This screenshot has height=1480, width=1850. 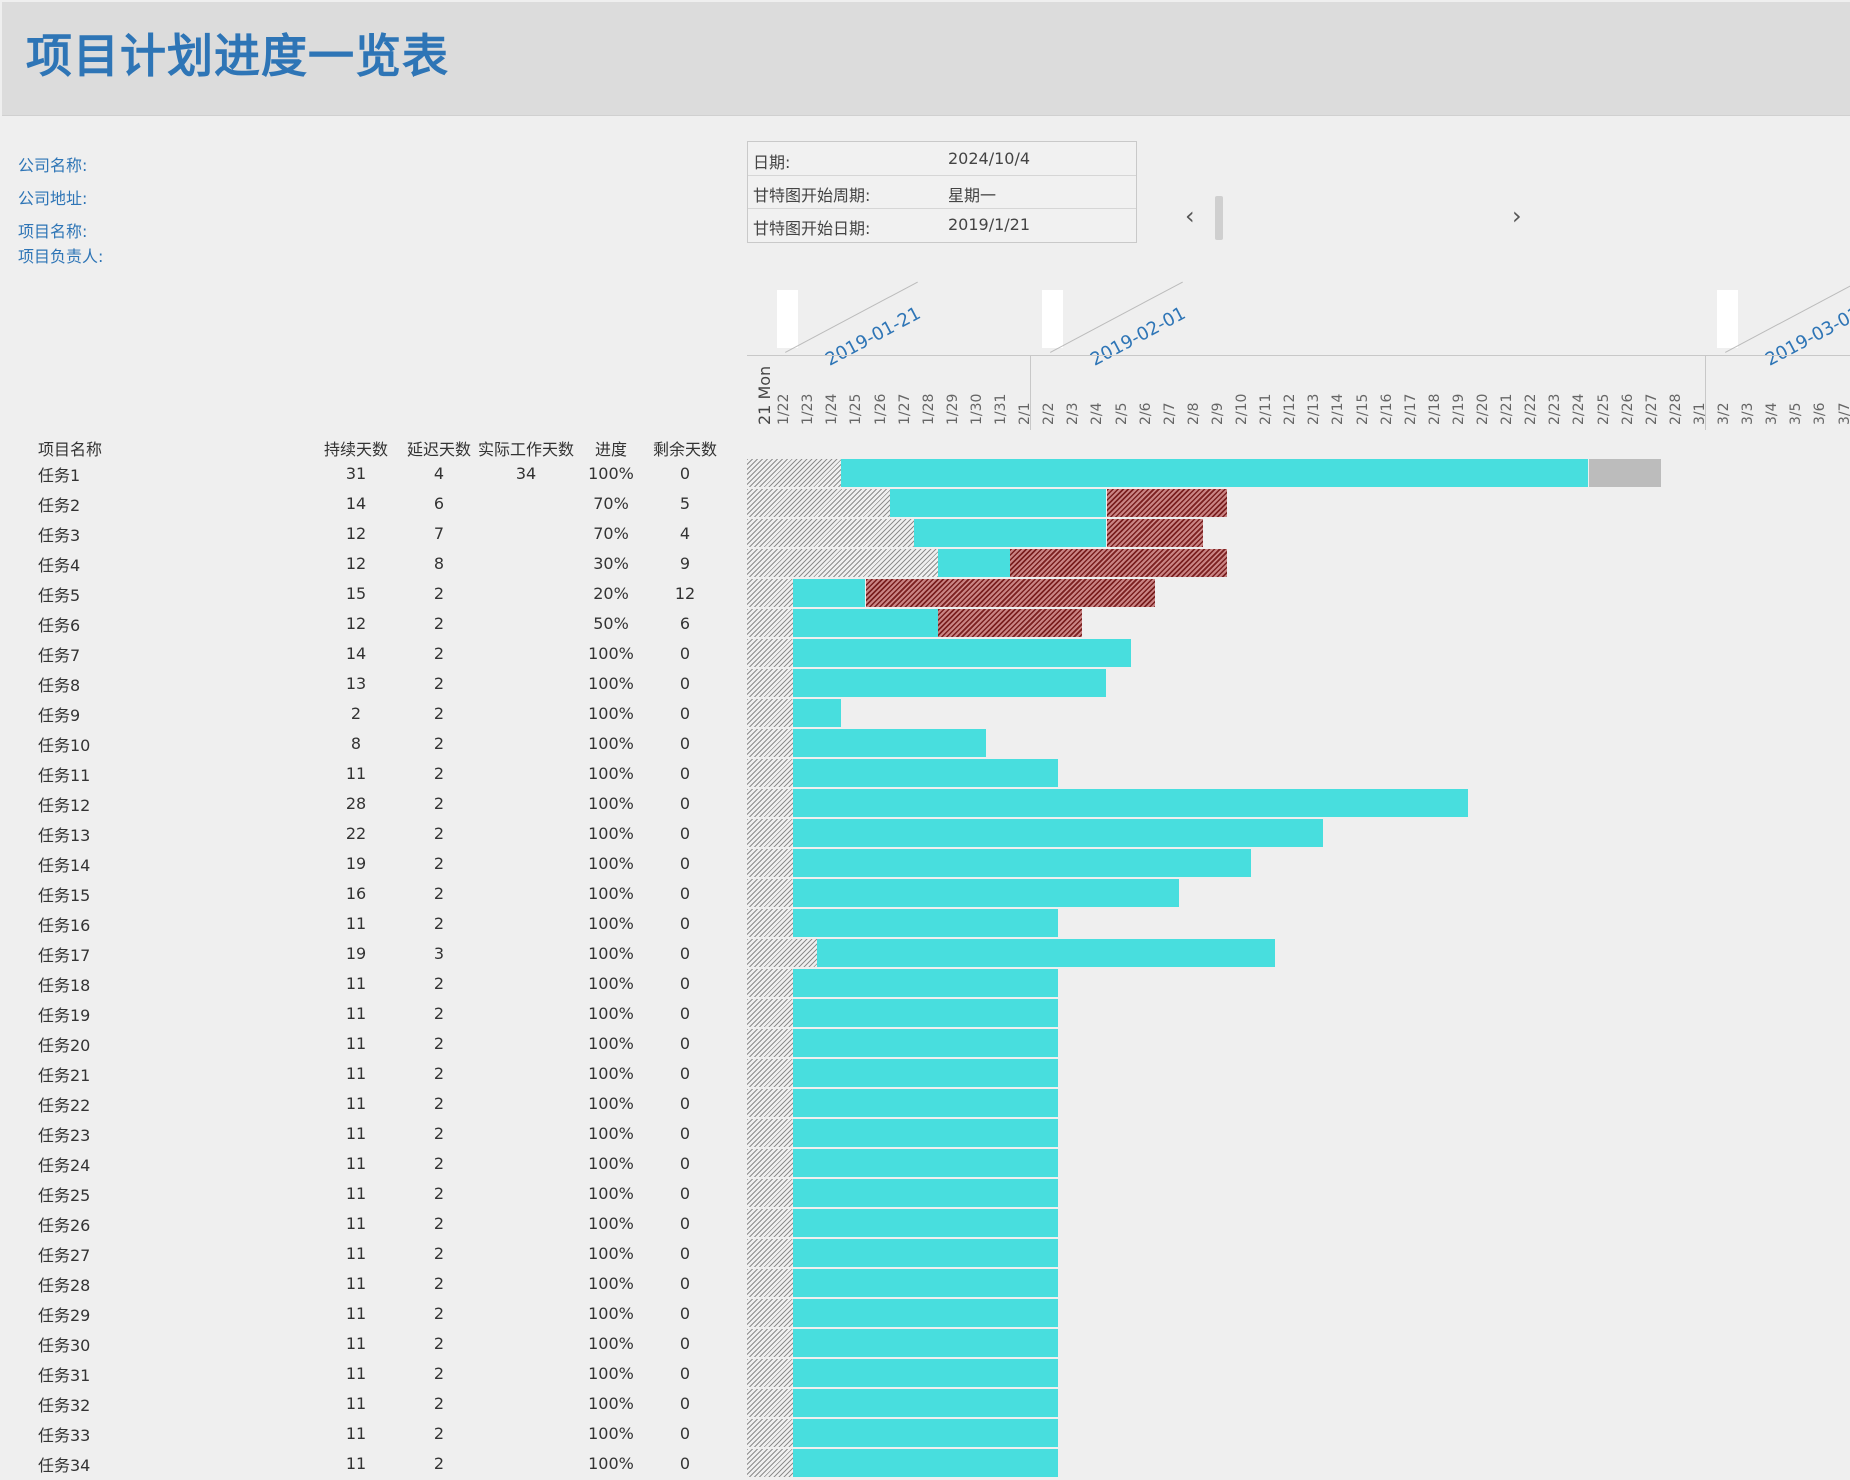 I want to click on task-row: 任务5 15 2 20% 12, so click(x=373, y=595).